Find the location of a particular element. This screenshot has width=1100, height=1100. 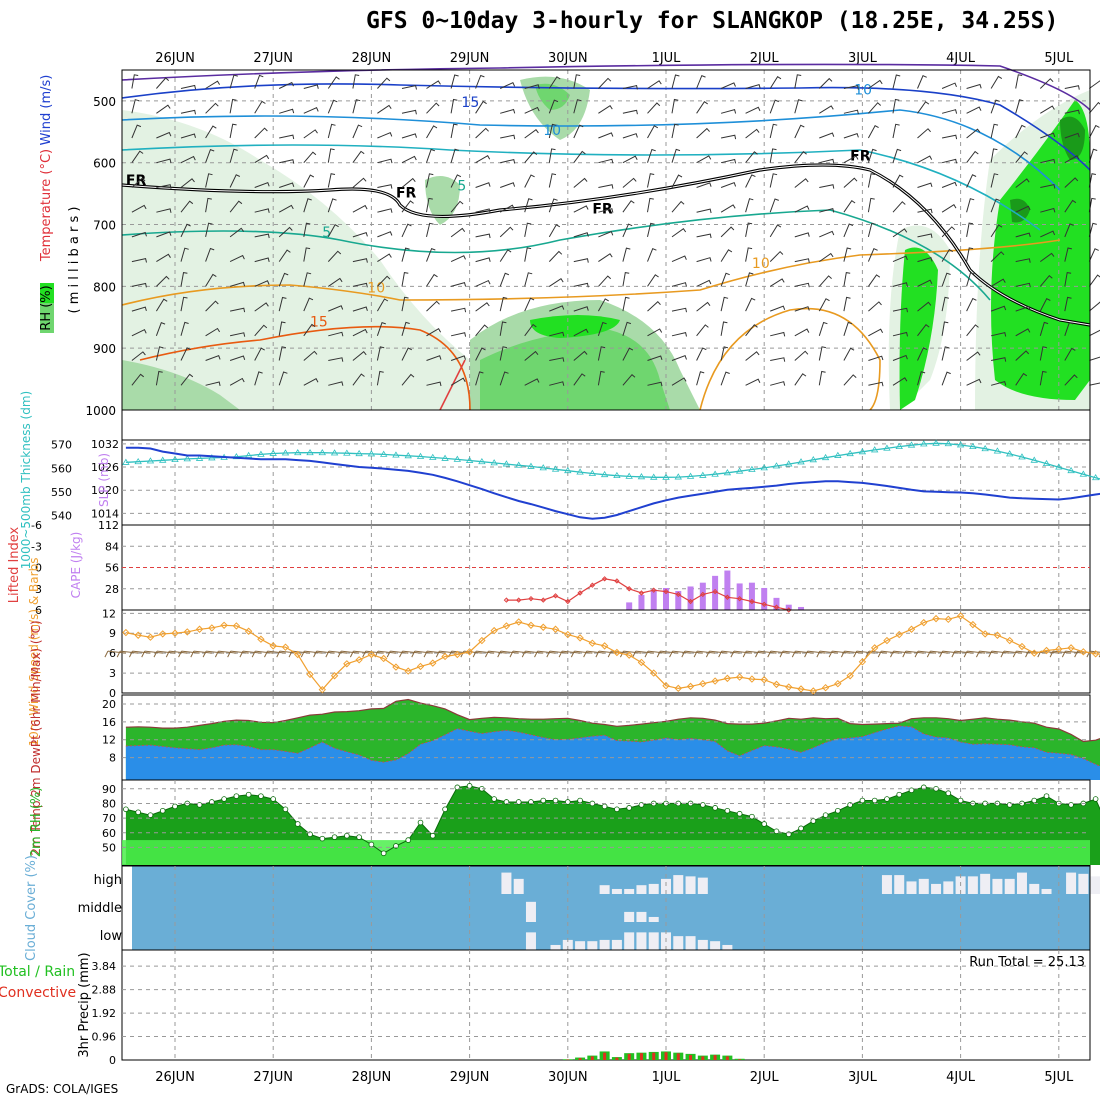

surface-strip is located at coordinates (606, 425).